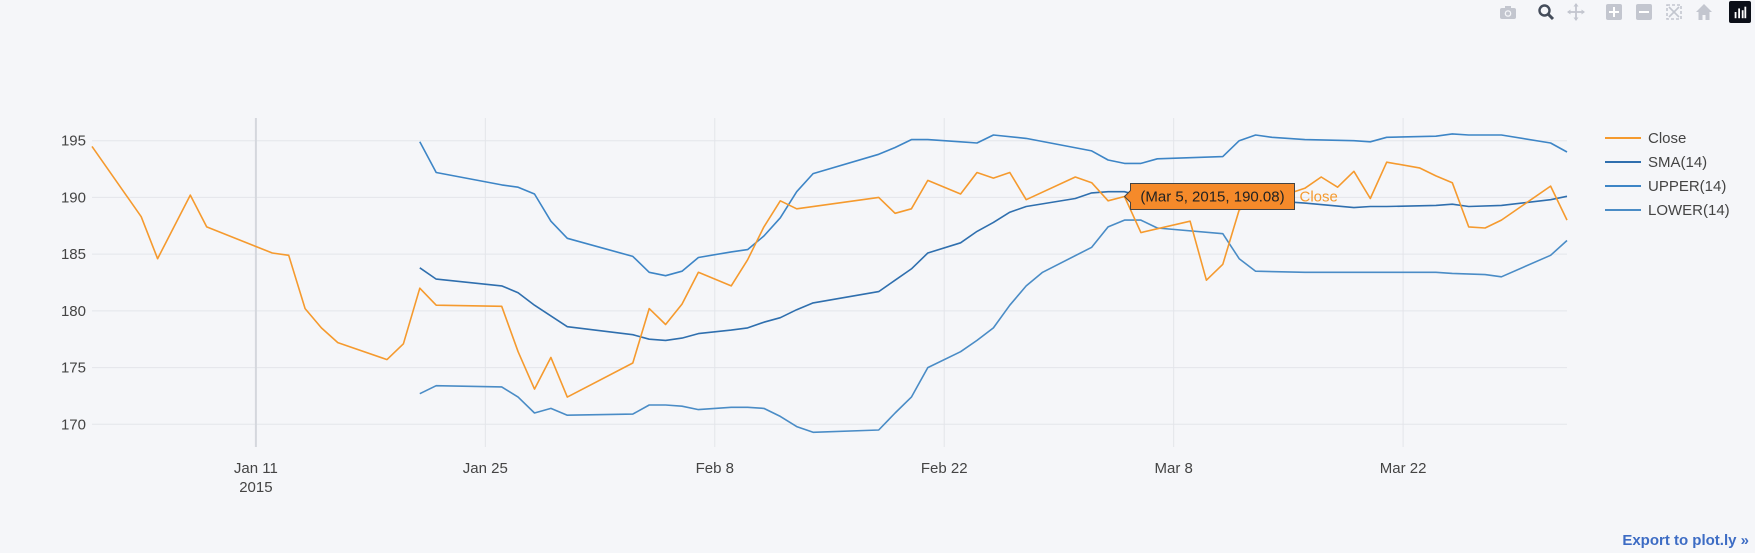 Image resolution: width=1755 pixels, height=553 pixels. I want to click on y-tick-label: 170, so click(73, 424).